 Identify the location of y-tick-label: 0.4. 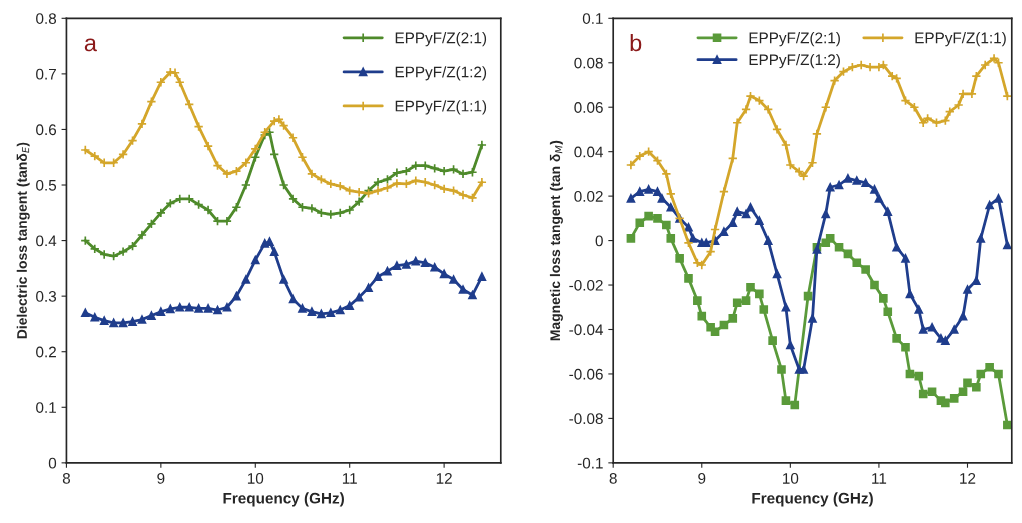
(46, 241).